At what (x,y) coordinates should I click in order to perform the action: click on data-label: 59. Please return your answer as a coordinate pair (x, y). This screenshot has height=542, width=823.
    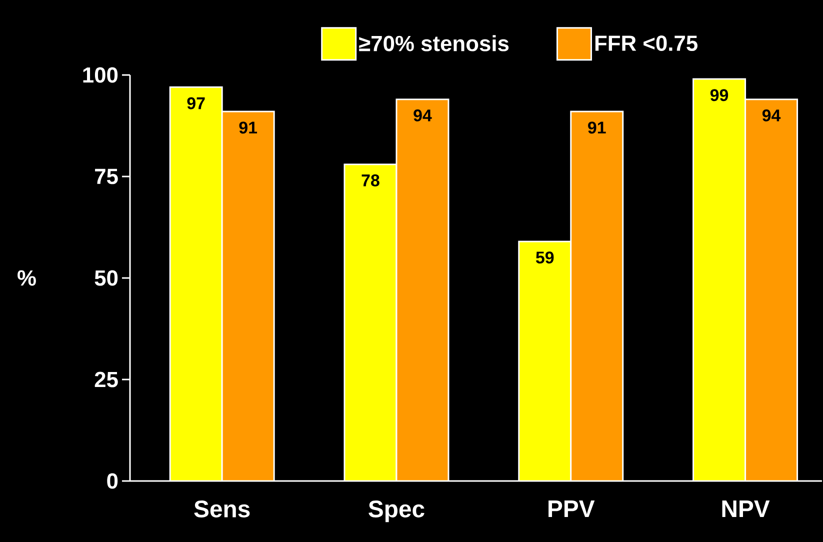
    Looking at the image, I should click on (545, 258).